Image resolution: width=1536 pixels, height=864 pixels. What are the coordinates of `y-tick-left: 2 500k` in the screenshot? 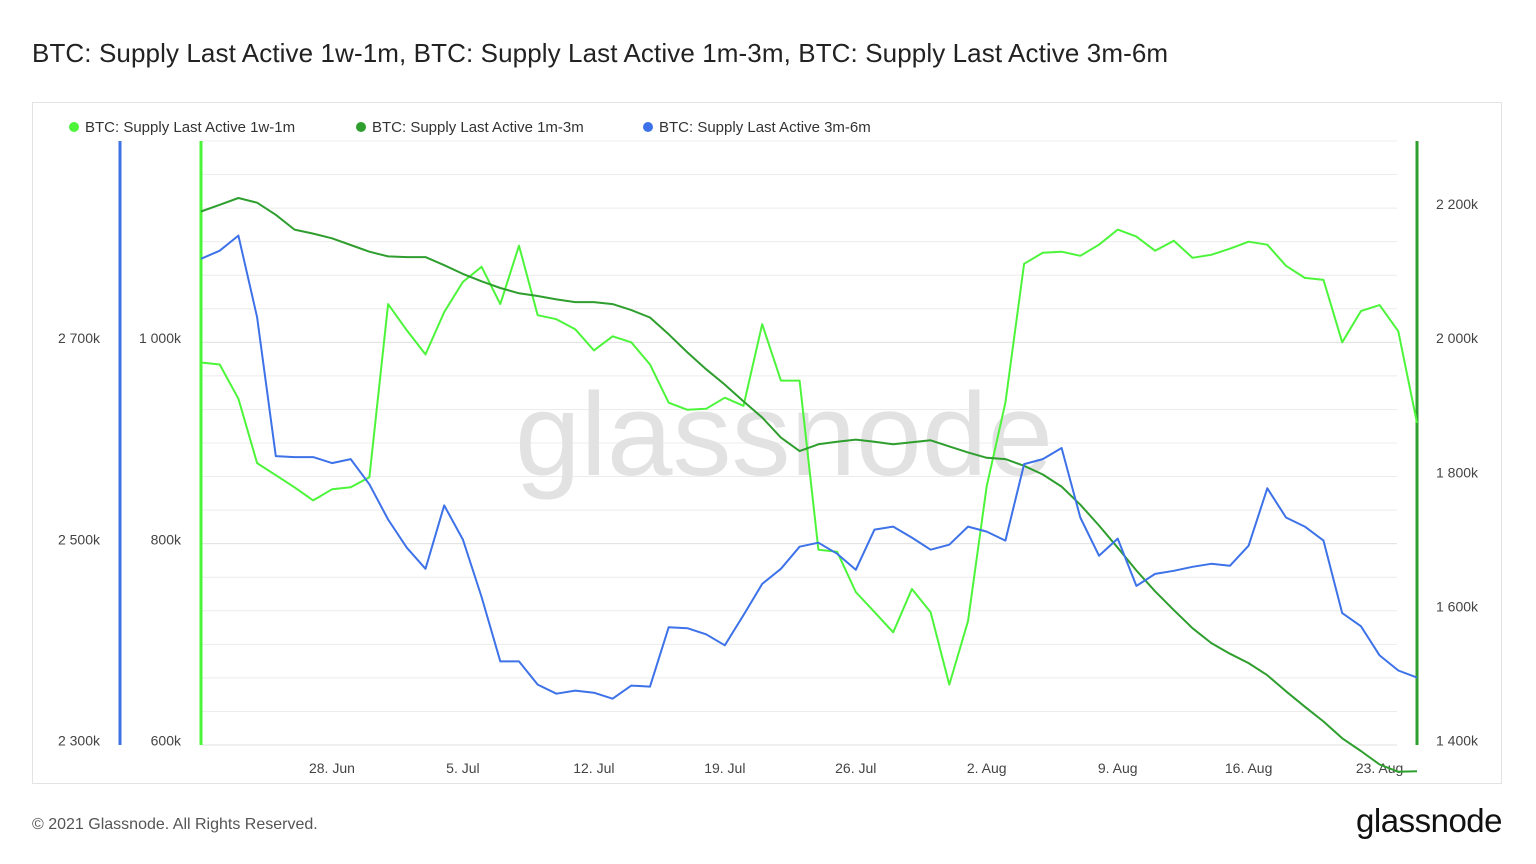 It's located at (79, 539).